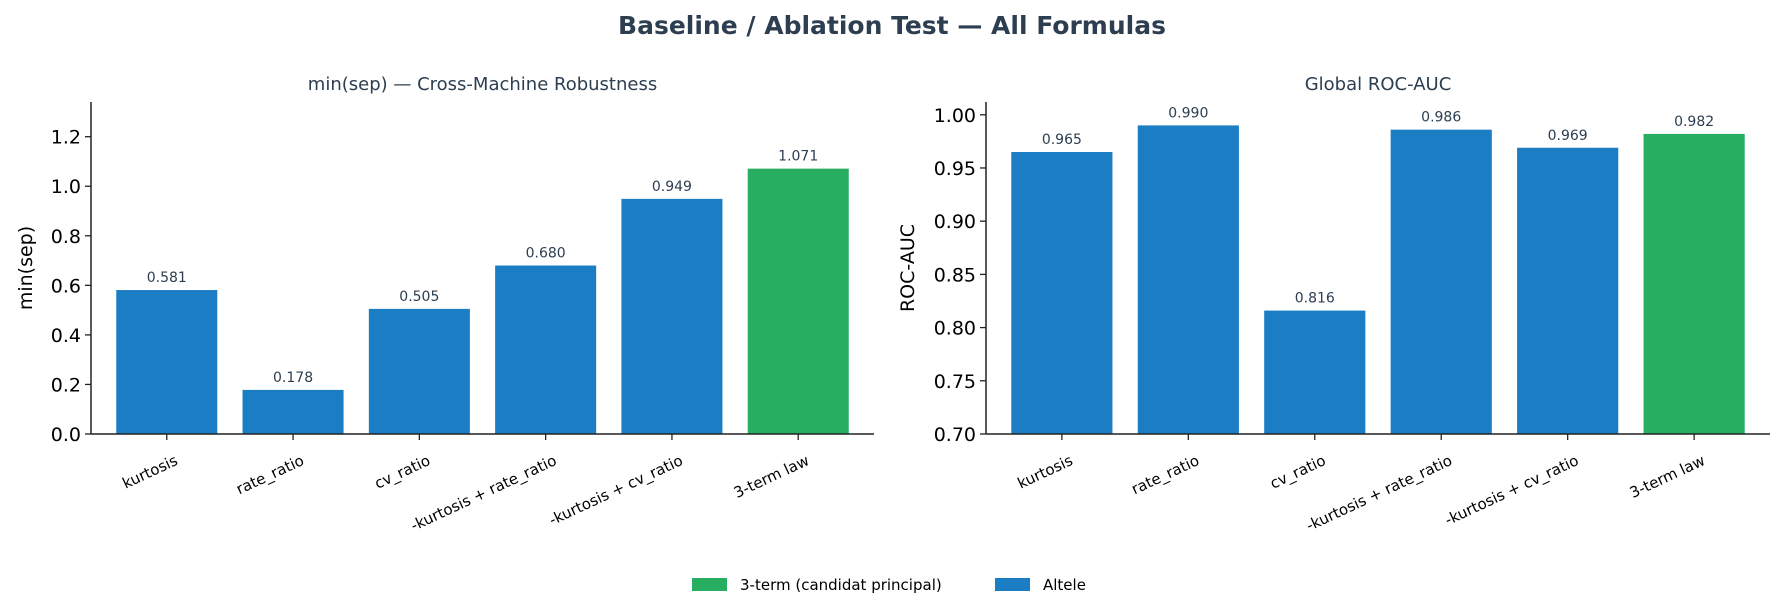 The height and width of the screenshot is (613, 1784). What do you see at coordinates (1315, 299) in the screenshot?
I see `data-label: 0.816` at bounding box center [1315, 299].